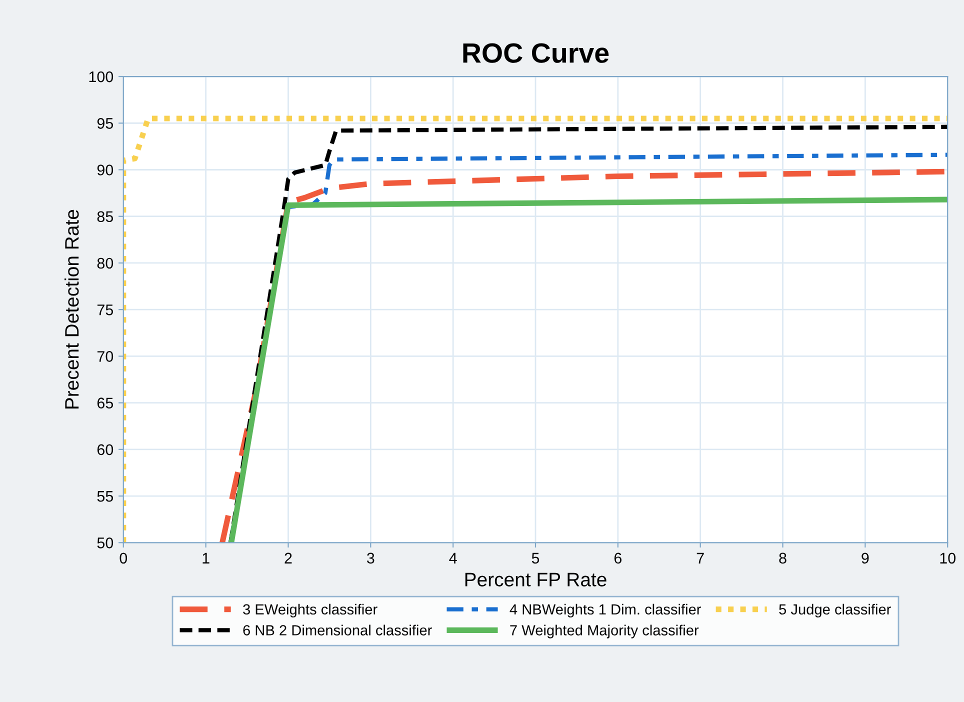  Describe the element at coordinates (606, 611) in the screenshot. I see `legend-label: 4 NBWeights 1 Dim. classifier` at that location.